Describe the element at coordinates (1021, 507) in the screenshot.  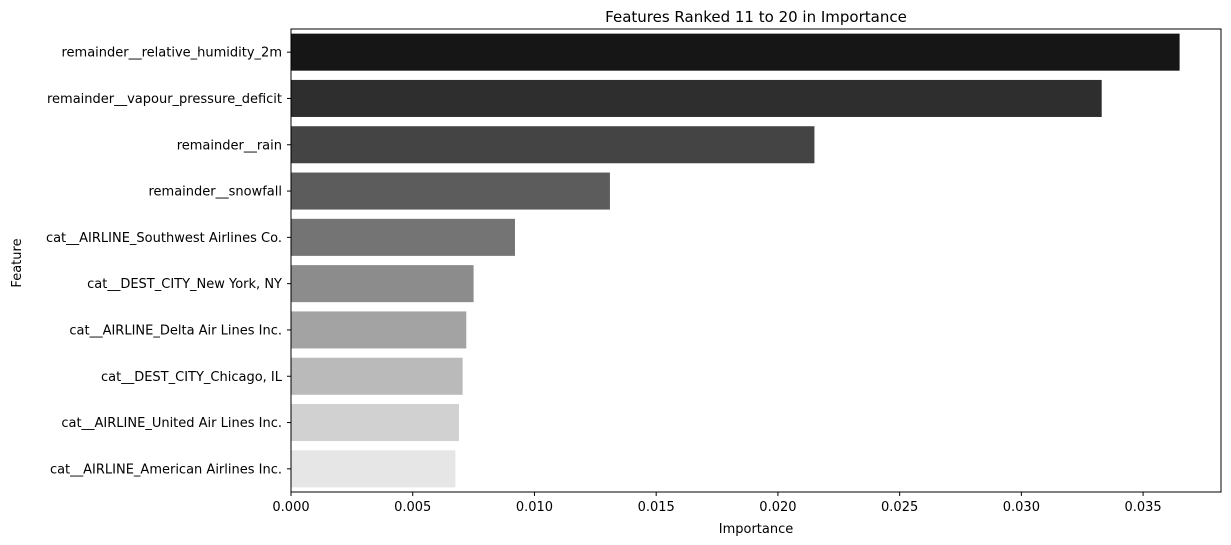
I see `x-tick-label: 0.030` at that location.